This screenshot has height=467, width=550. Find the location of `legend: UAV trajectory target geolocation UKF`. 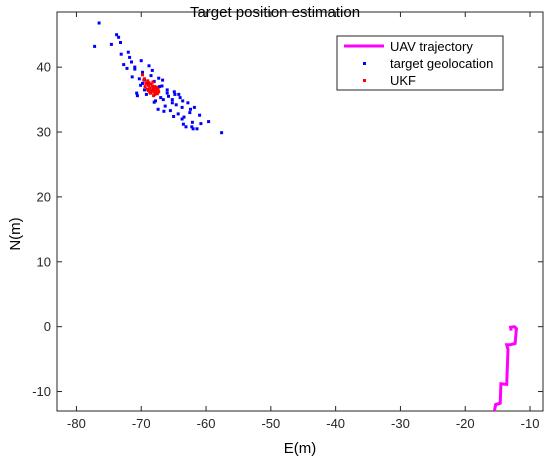

legend: UAV trajectory target geolocation UKF is located at coordinates (420, 63).